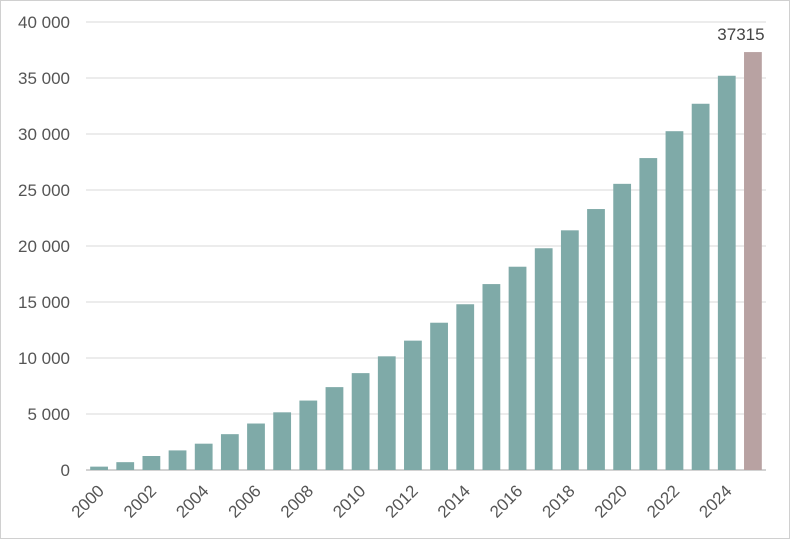  Describe the element at coordinates (558, 501) in the screenshot. I see `x-tick-label: 2018` at that location.